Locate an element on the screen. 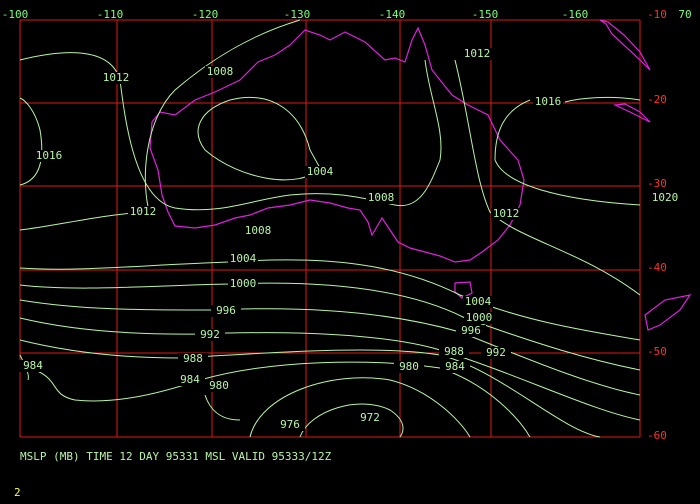 The width and height of the screenshot is (700, 504). longitude-label: -100 is located at coordinates (15, 14).